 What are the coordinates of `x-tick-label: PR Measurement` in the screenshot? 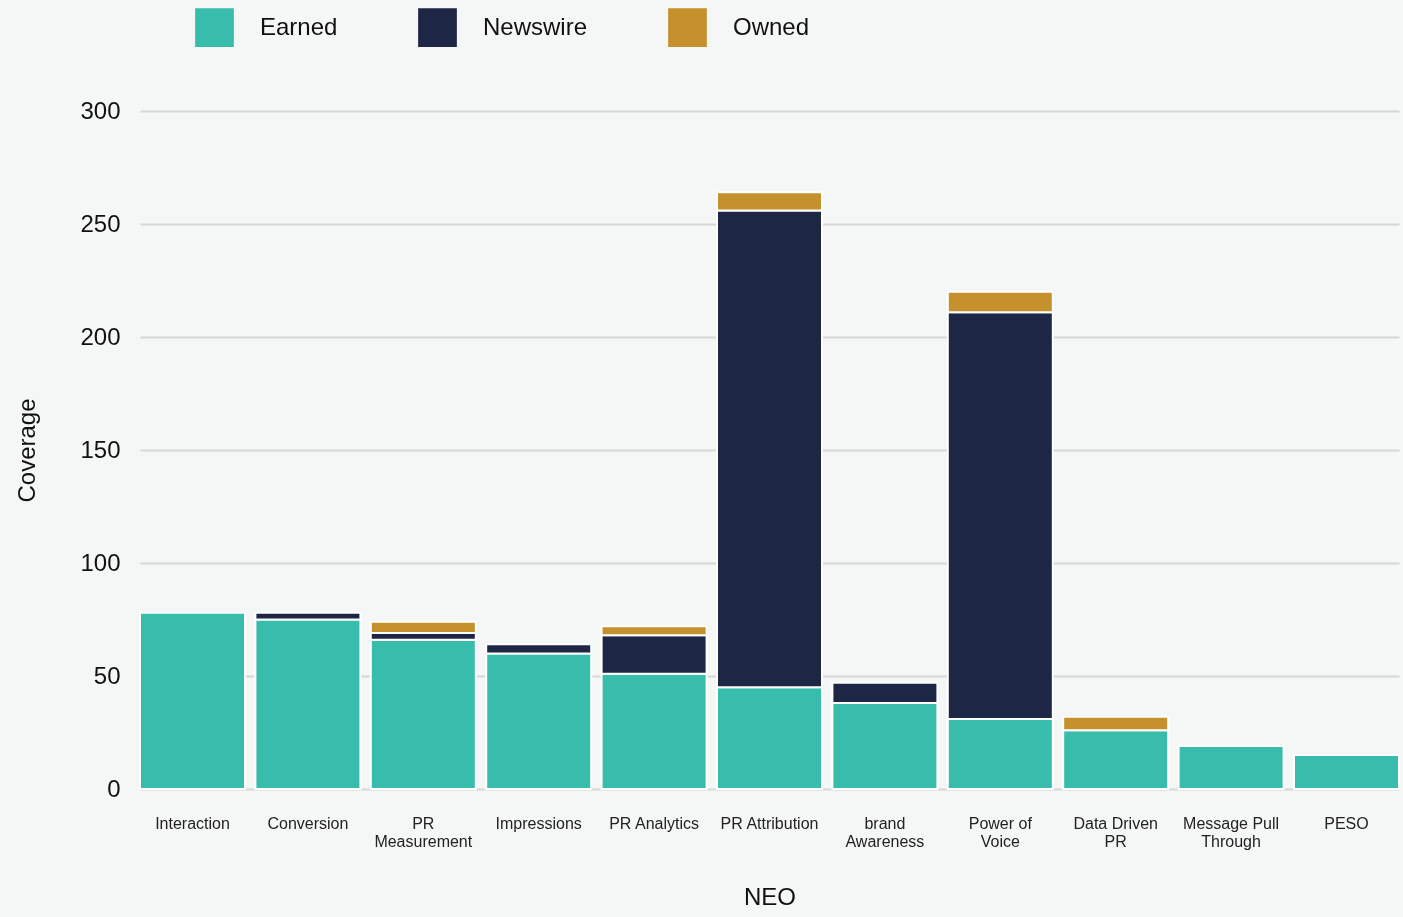 It's located at (423, 832).